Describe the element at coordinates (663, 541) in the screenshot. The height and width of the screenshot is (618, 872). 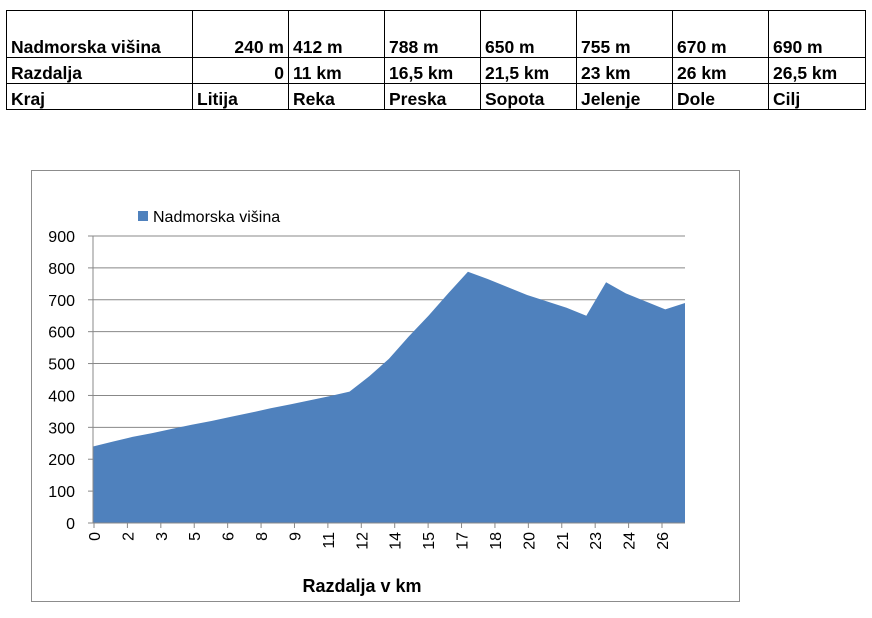
I see `x-tick-label: 26` at that location.